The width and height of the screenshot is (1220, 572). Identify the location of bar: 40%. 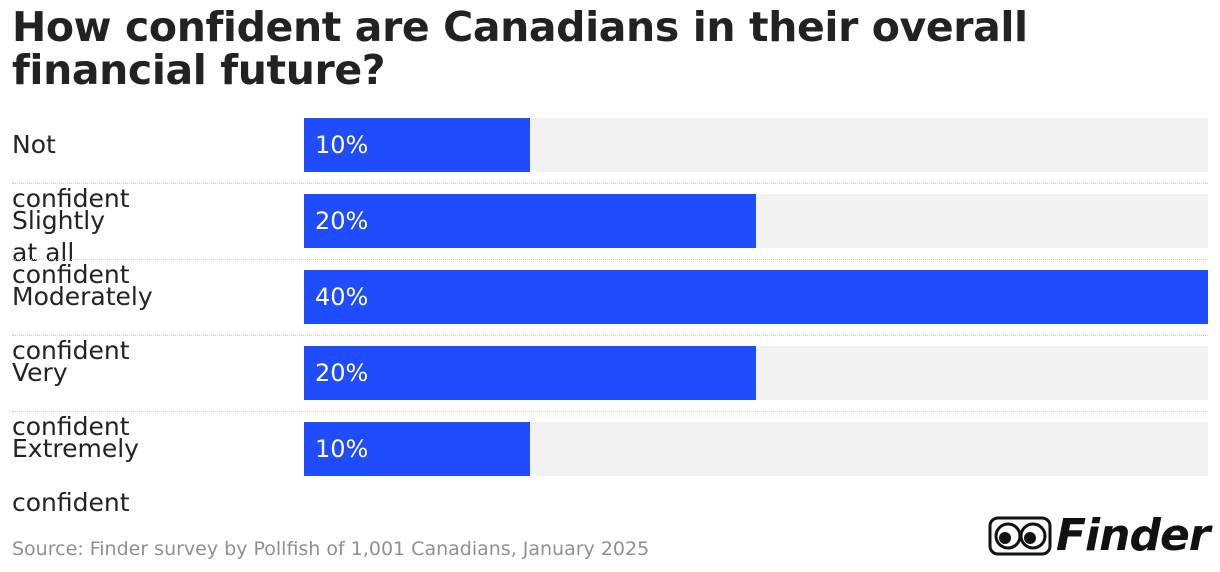
(756, 297).